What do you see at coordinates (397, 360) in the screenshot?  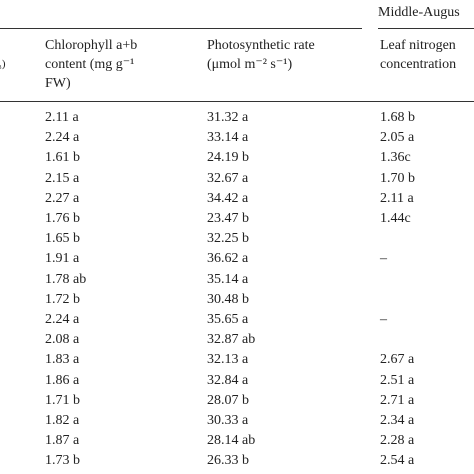 I see `table-cell: 2.67 a` at bounding box center [397, 360].